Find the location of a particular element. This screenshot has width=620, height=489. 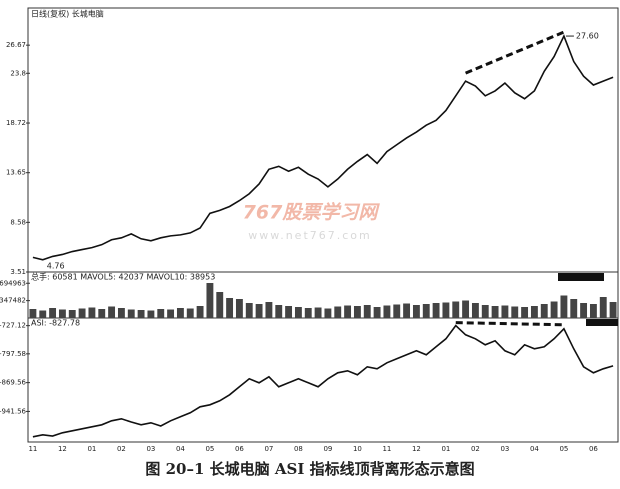

y-tick-label: 23.8 is located at coordinates (18, 73).